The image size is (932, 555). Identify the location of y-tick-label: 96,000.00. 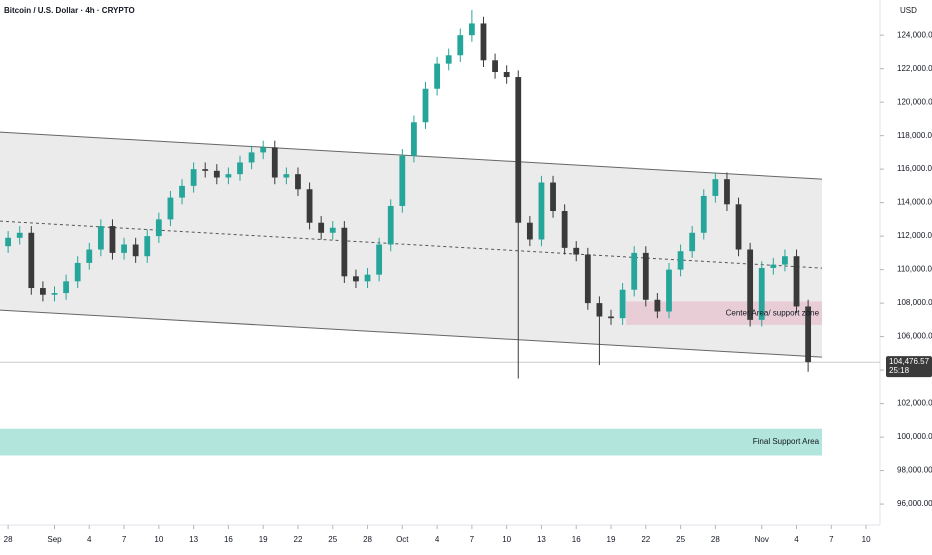
(914, 503).